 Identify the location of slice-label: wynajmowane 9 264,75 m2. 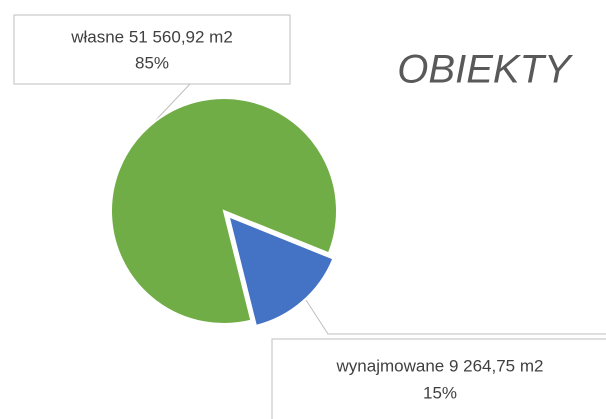
(440, 365).